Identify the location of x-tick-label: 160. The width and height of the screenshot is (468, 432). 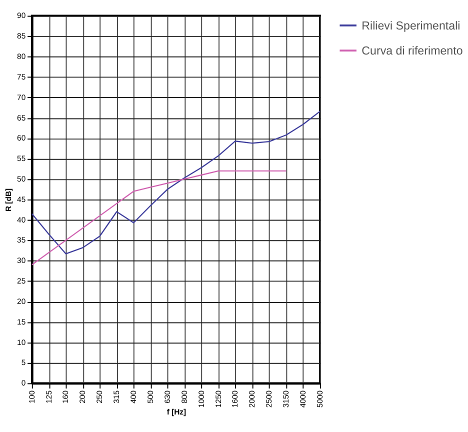
(65, 397).